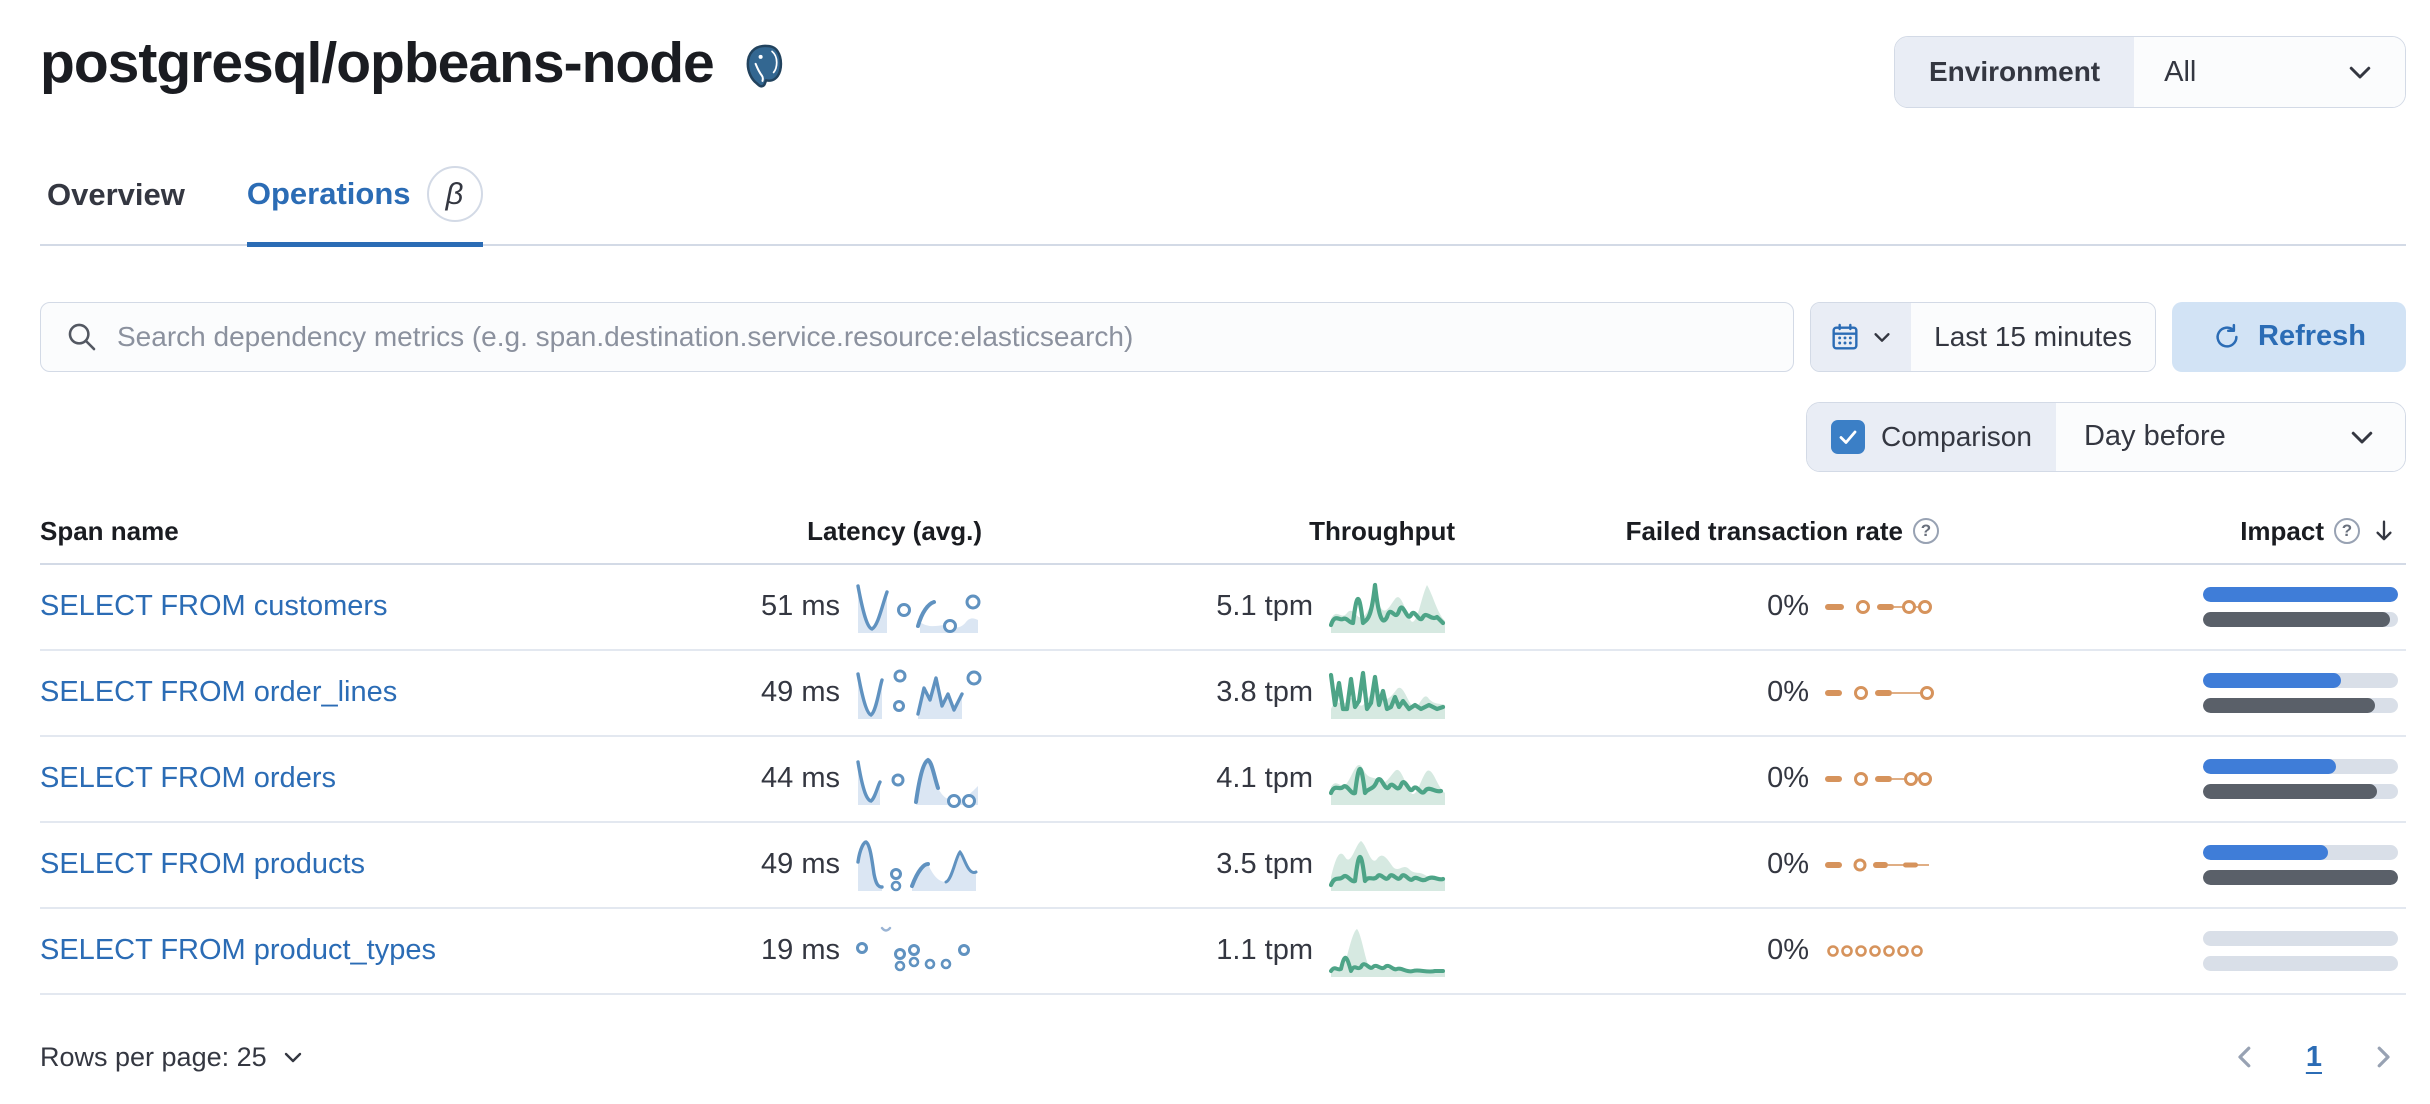 The image size is (2430, 1104). I want to click on topbar: postgresql/opbeans-node Environment All, so click(1223, 68).